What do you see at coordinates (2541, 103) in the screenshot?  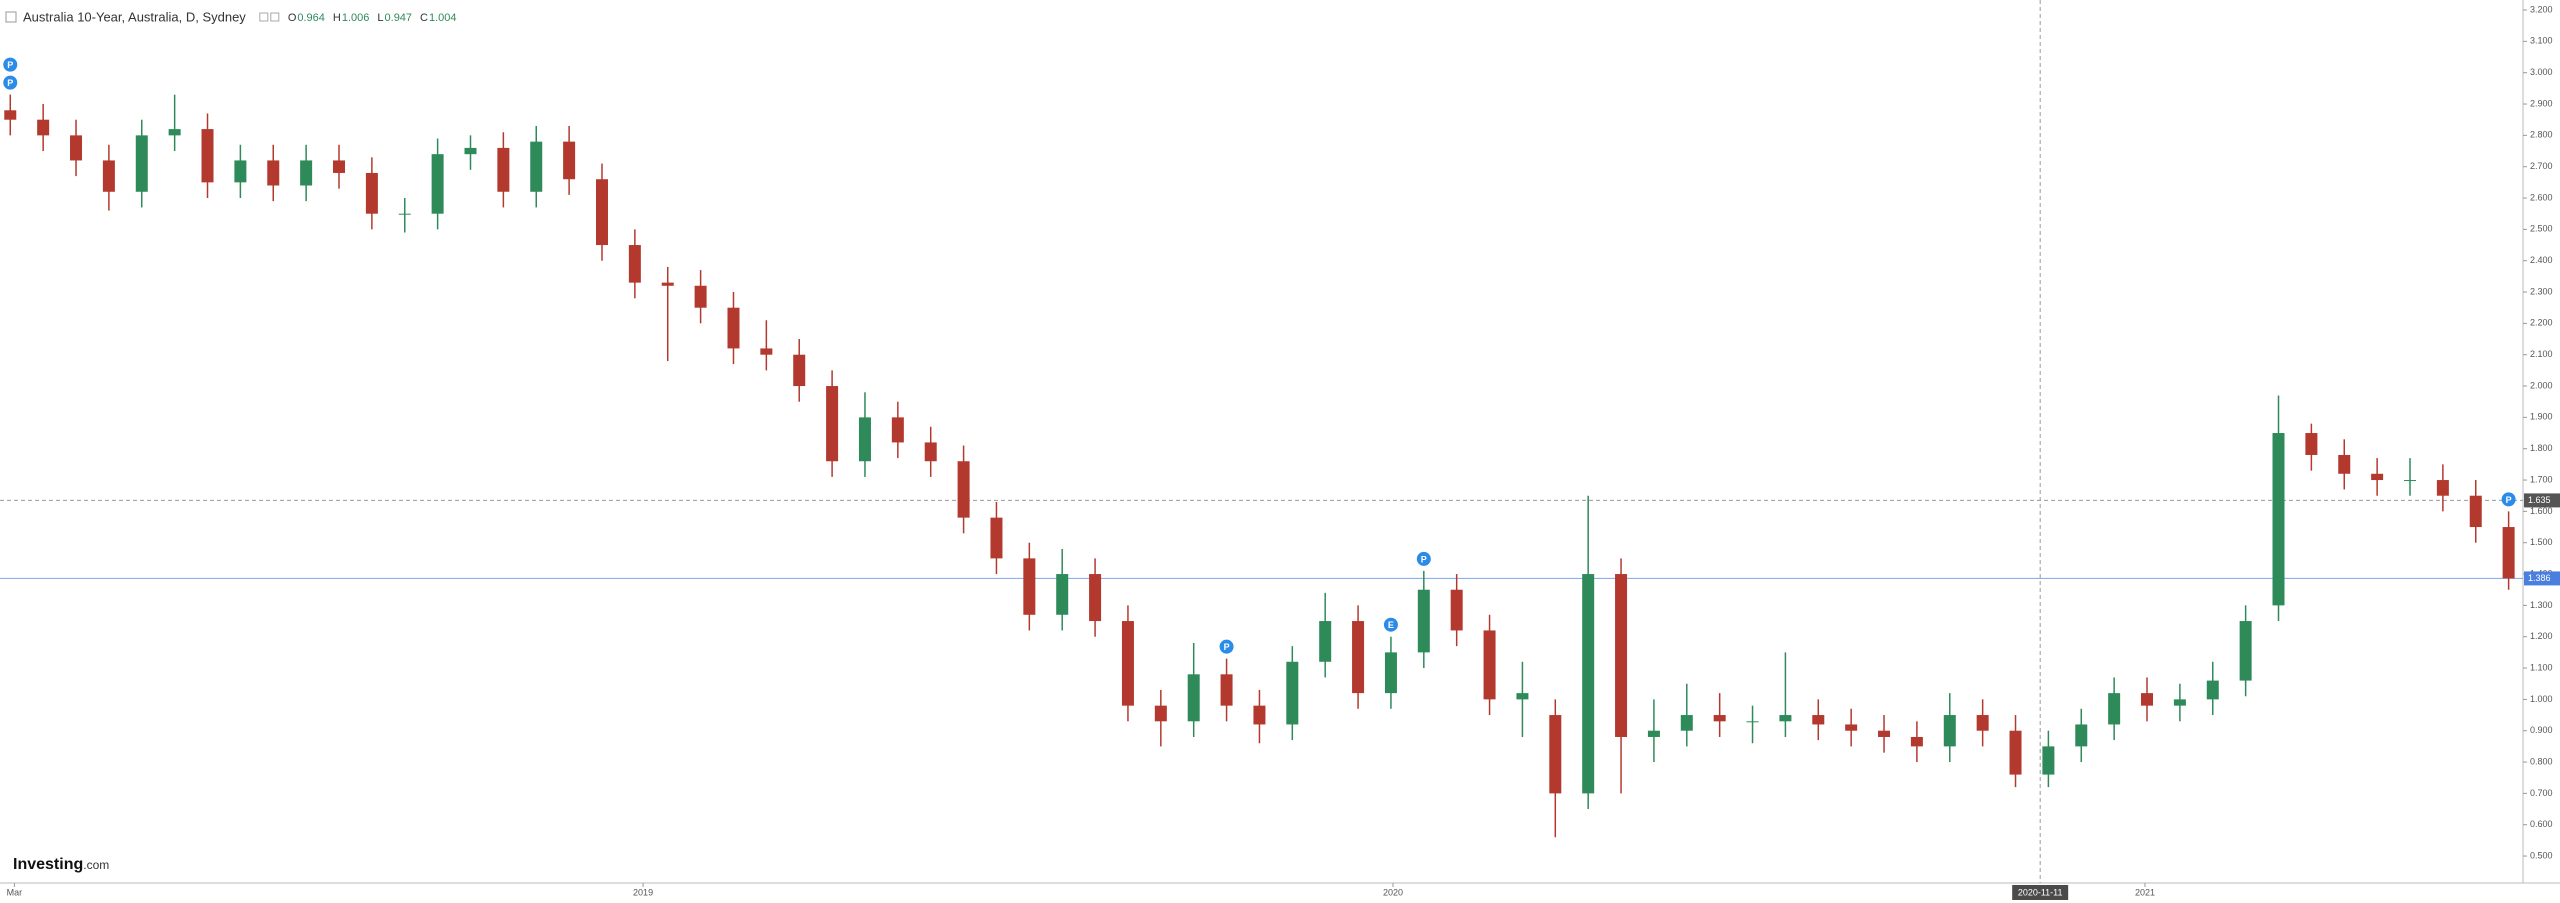 I see `y-tick-label: 2.900` at bounding box center [2541, 103].